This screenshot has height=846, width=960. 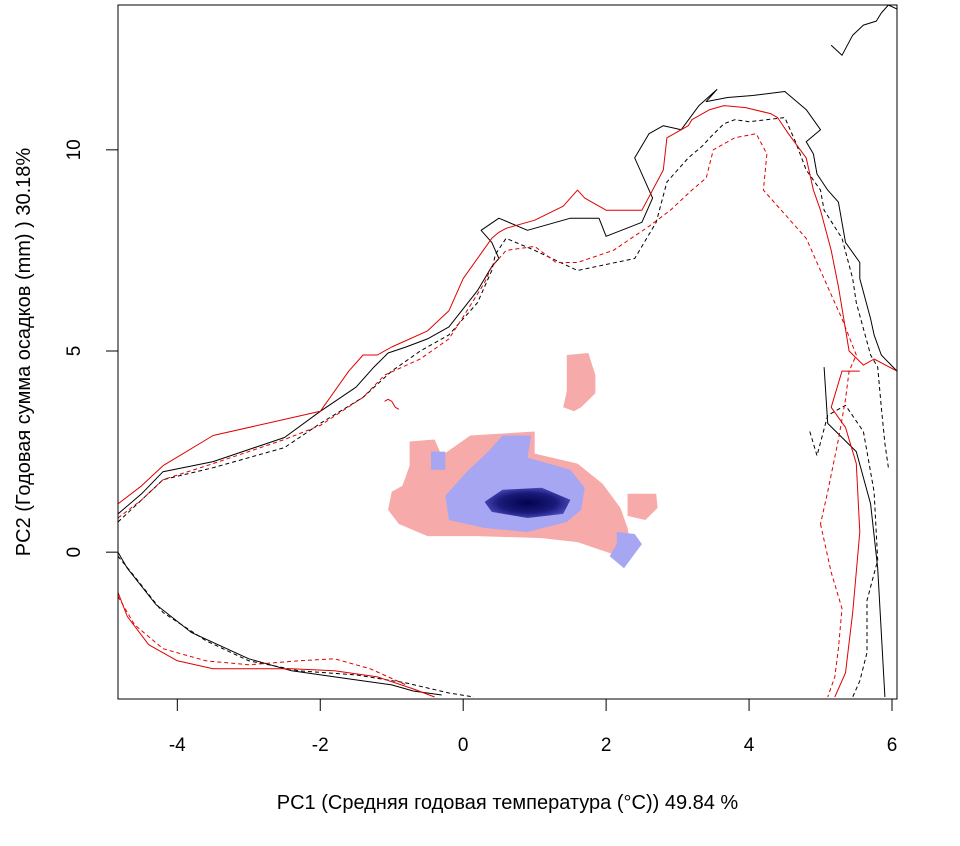 I want to click on y-tick-label: 5, so click(x=74, y=351).